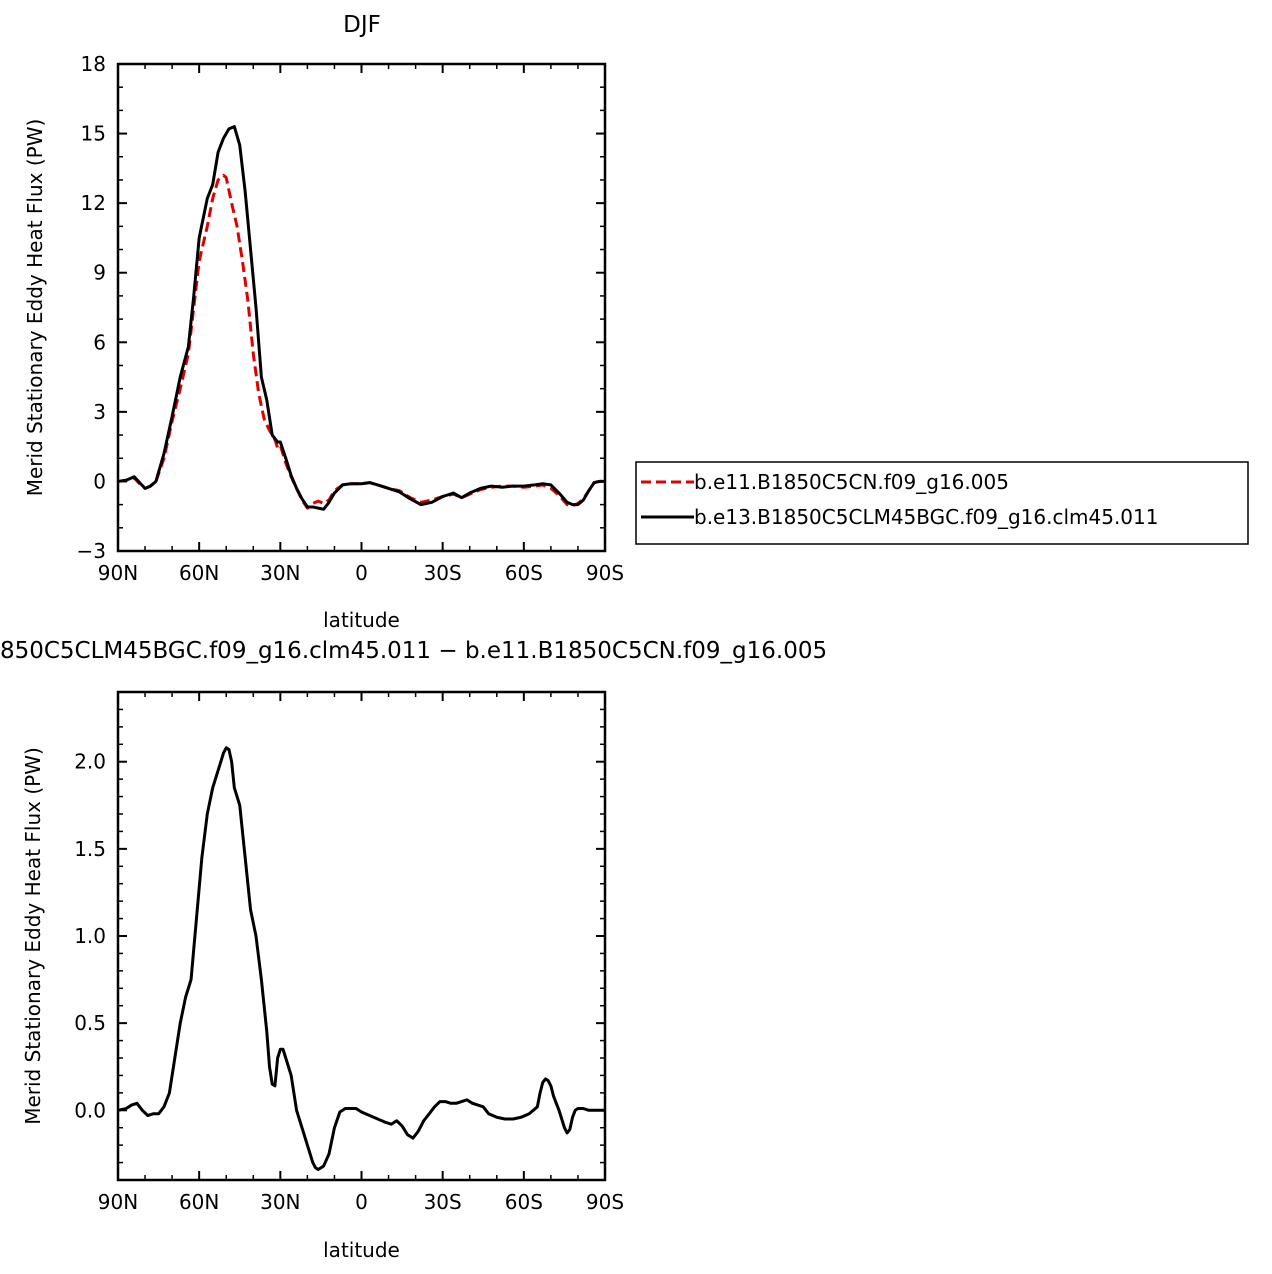 The image size is (1272, 1274). Describe the element at coordinates (280, 573) in the screenshot. I see `top-x-tick-label: 30N` at that location.